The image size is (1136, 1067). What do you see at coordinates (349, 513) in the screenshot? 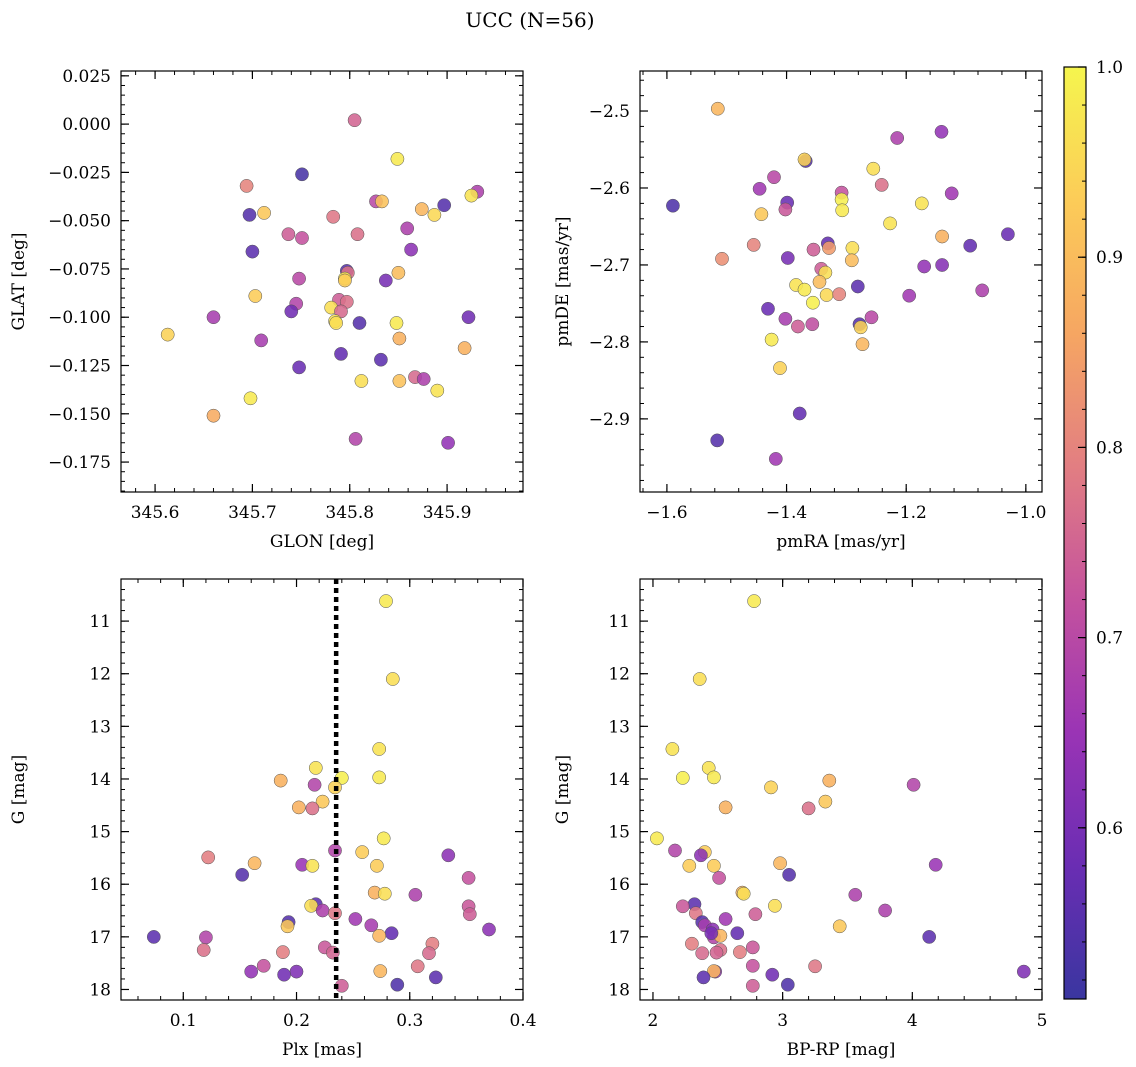
I see `x-tick-label: 345.8` at bounding box center [349, 513].